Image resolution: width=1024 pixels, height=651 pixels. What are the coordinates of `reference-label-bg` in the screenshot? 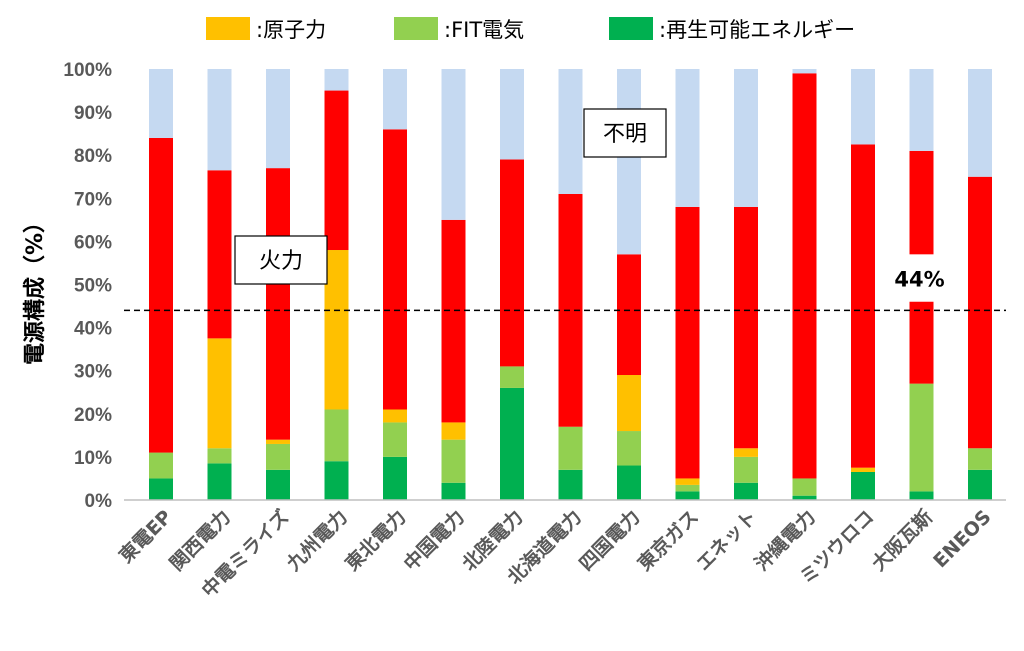 It's located at (921, 278).